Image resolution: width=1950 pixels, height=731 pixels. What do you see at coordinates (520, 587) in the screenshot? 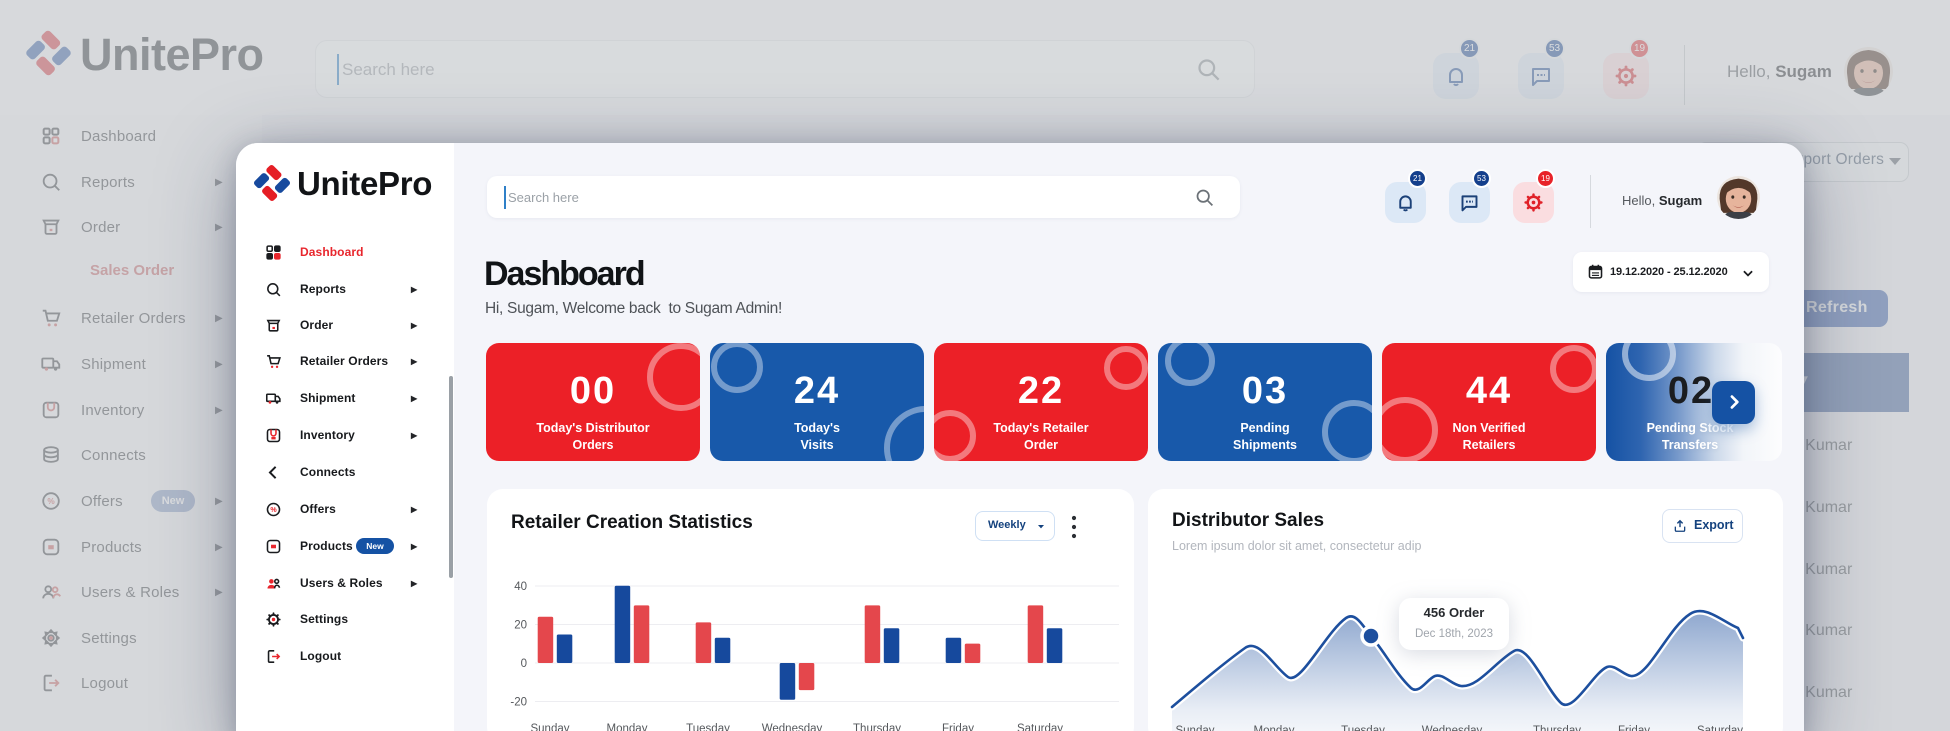
I see `svg-text: 40` at bounding box center [520, 587].